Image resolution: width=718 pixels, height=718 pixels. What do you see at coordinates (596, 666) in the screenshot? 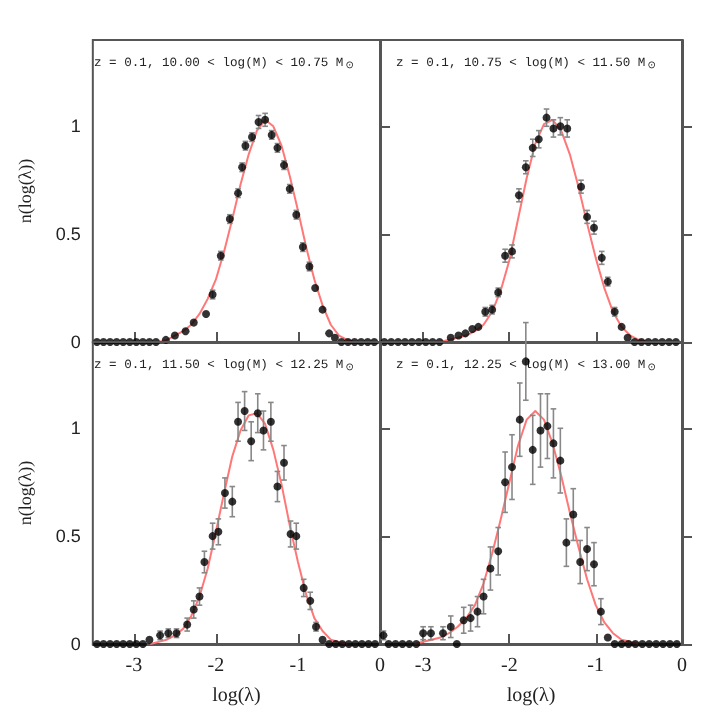
I see `x-tick-label: -1` at bounding box center [596, 666].